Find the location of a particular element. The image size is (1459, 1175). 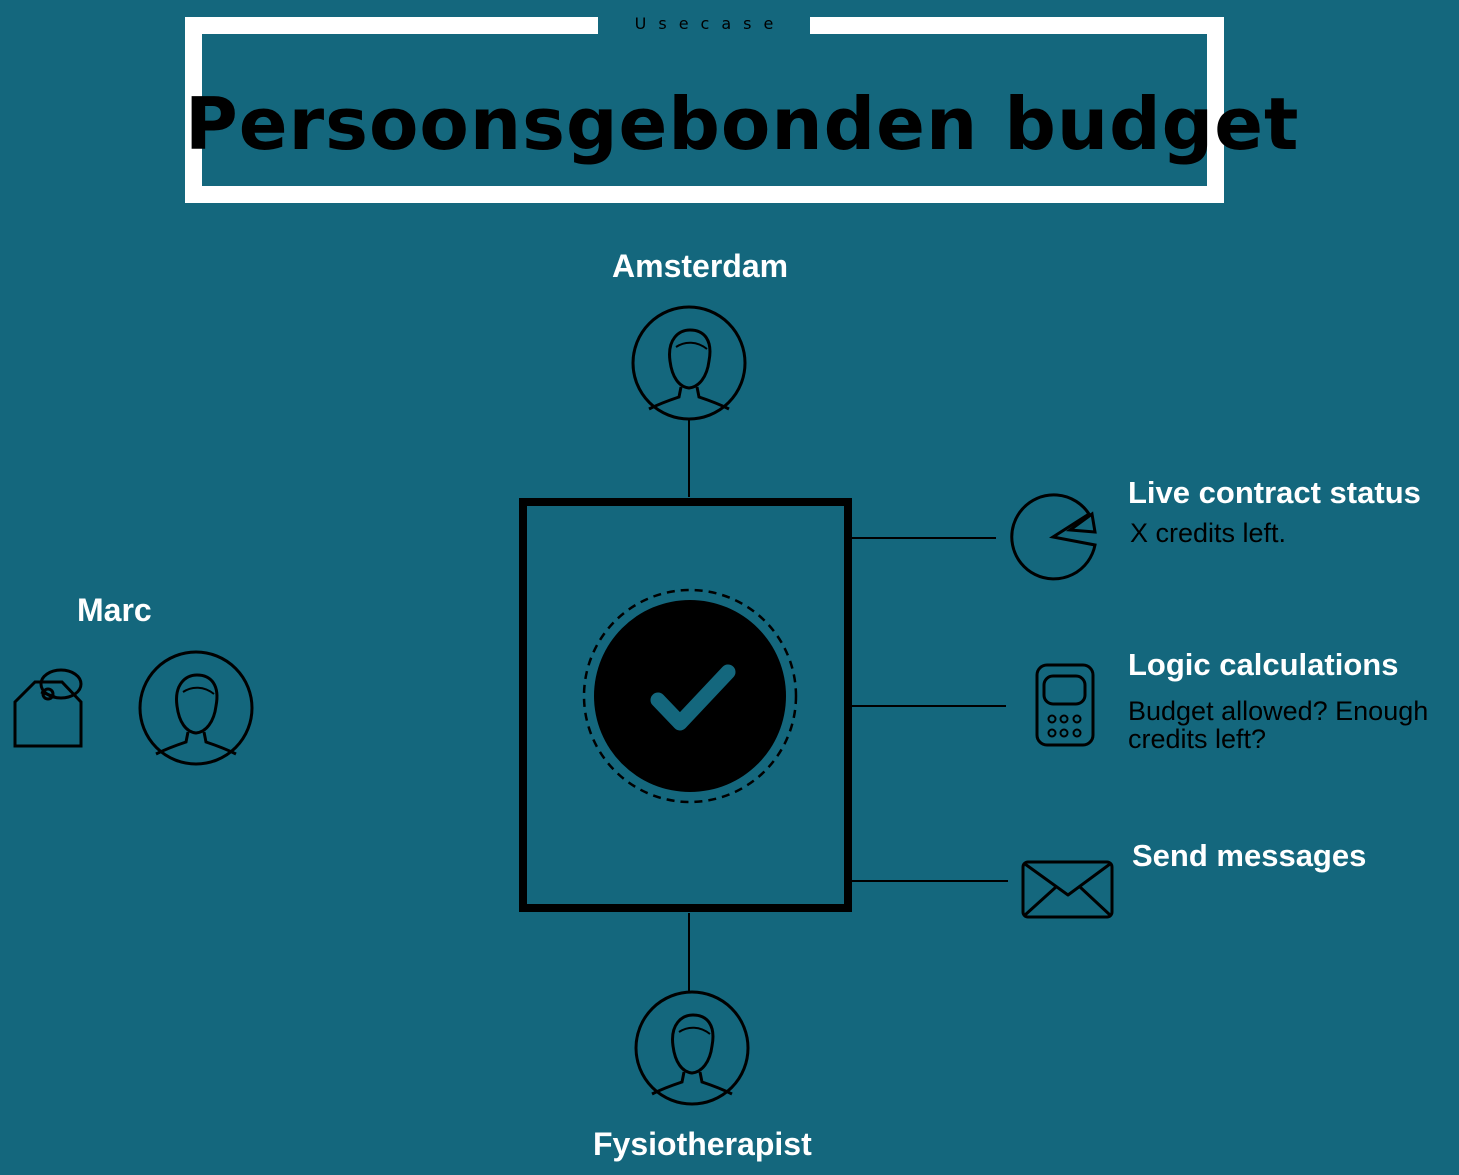

pie-chart-icon is located at coordinates (1053, 537).